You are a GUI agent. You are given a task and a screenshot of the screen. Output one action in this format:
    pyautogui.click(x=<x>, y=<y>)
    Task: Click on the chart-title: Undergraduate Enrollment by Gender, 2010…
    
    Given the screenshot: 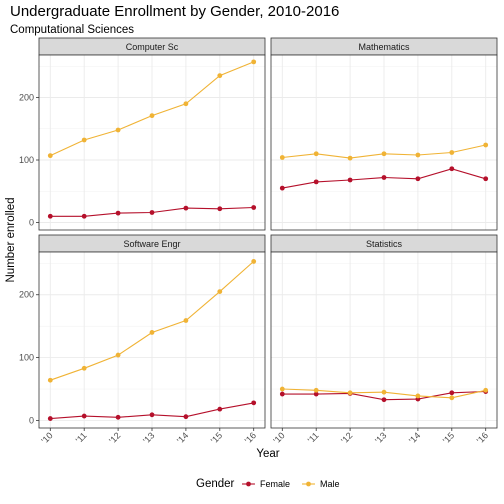 What is the action you would take?
    pyautogui.click(x=174, y=11)
    